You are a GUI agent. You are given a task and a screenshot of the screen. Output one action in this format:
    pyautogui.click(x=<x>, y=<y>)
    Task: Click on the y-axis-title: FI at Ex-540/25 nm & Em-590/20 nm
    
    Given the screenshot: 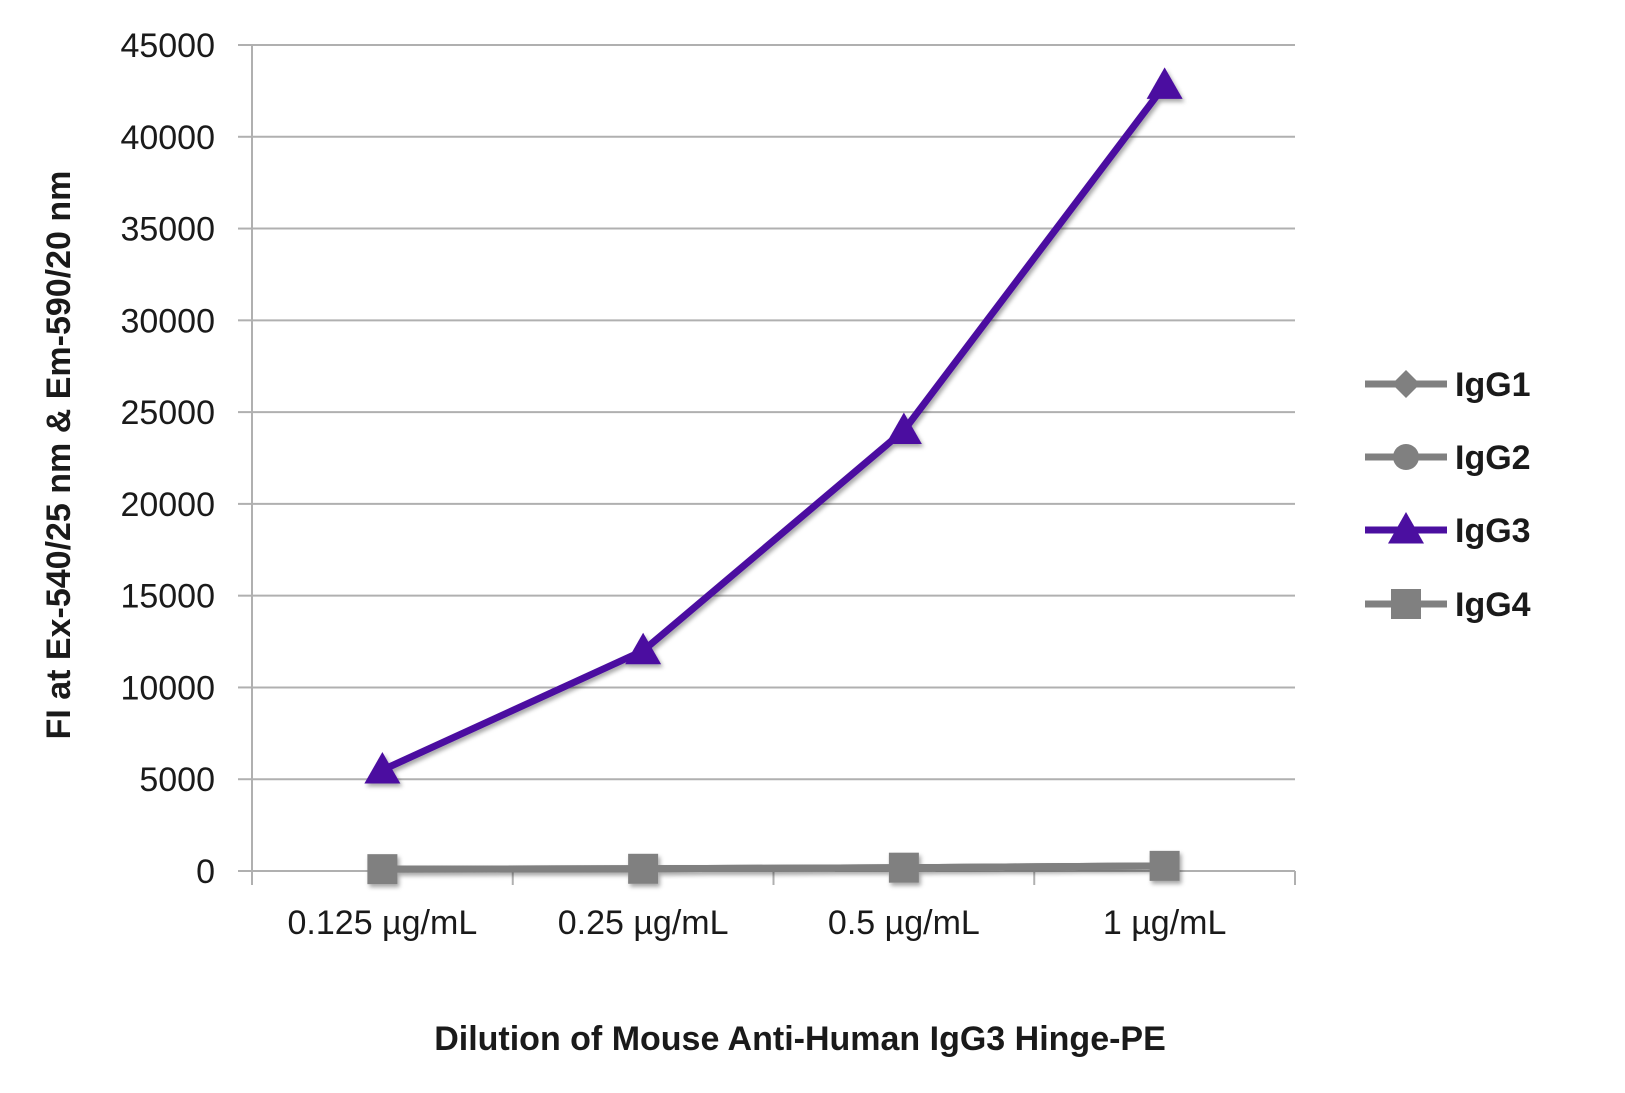 What is the action you would take?
    pyautogui.click(x=59, y=455)
    